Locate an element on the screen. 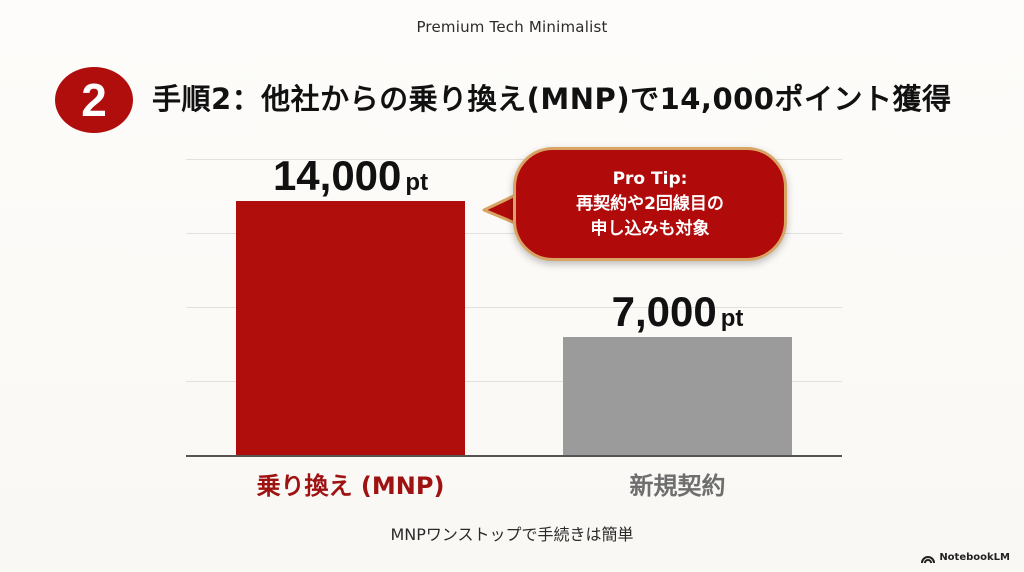 The image size is (1024, 572). notebooklm-icon is located at coordinates (928, 559).